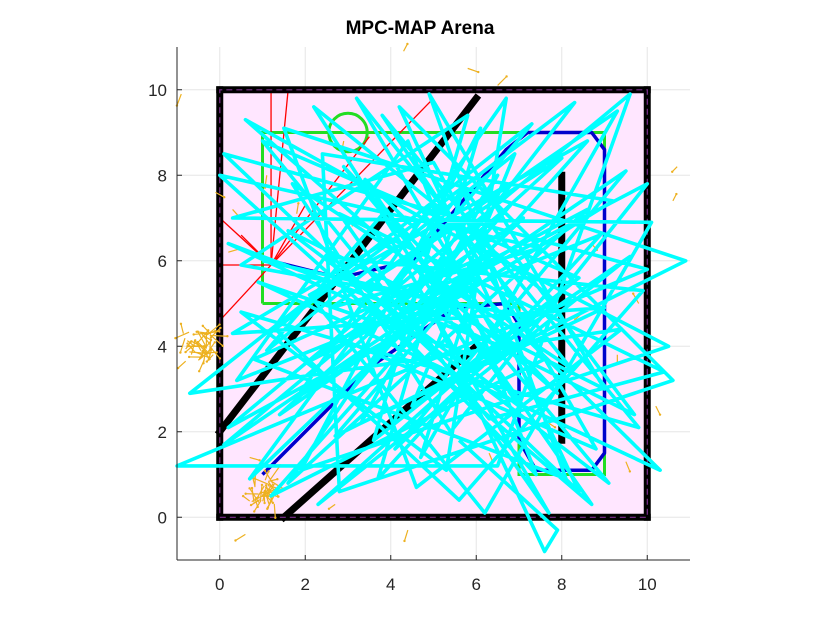 This screenshot has height=630, width=840. Describe the element at coordinates (380, 432) in the screenshot. I see `wall-segment` at that location.